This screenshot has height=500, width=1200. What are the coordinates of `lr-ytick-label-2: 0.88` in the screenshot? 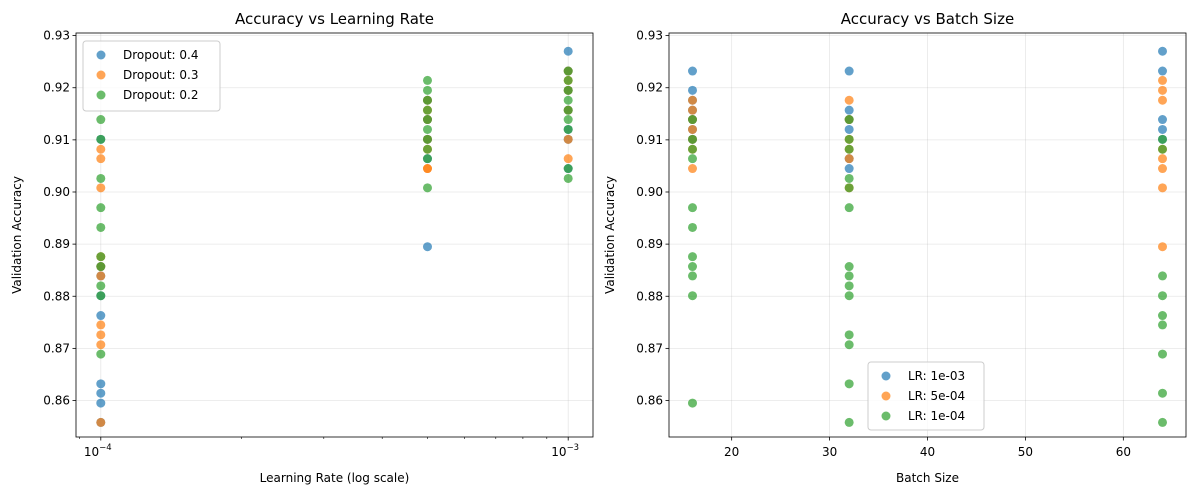 It's located at (56, 296).